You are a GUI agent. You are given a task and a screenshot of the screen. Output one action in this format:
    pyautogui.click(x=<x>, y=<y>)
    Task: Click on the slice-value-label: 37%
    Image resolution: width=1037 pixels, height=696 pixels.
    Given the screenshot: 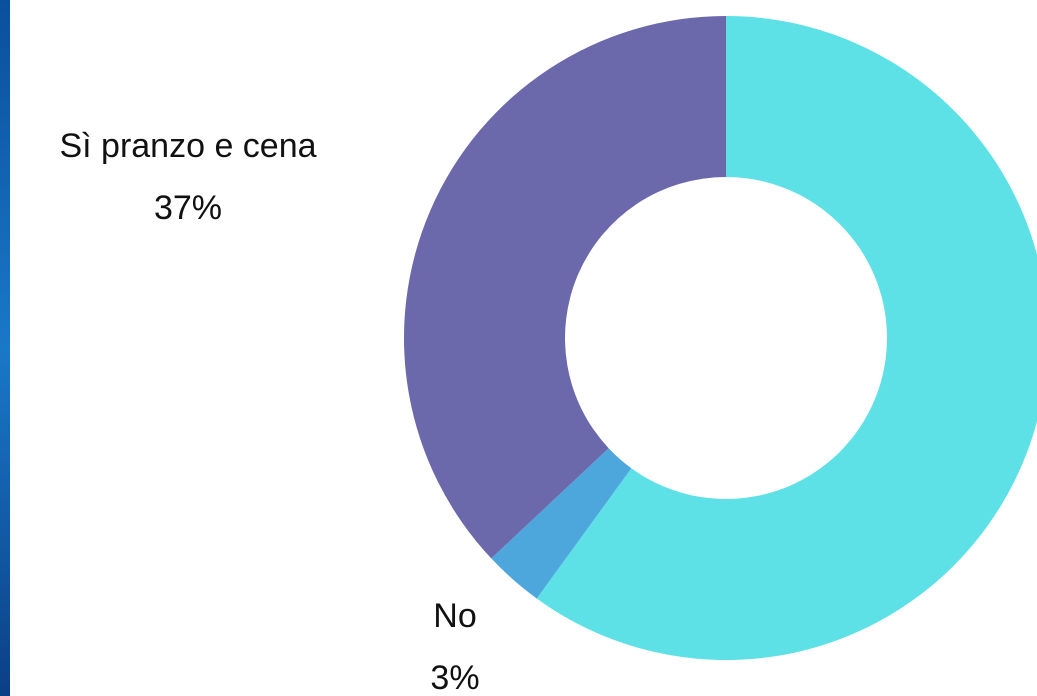 What is the action you would take?
    pyautogui.click(x=188, y=208)
    